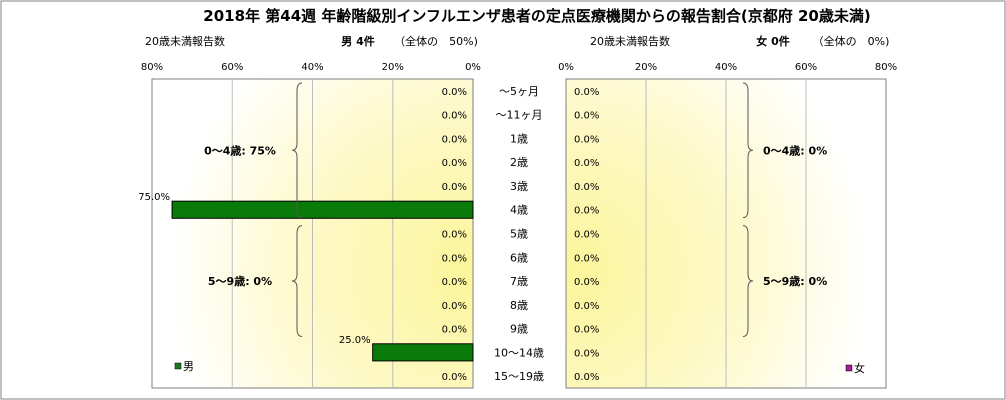 Image resolution: width=1006 pixels, height=400 pixels. Describe the element at coordinates (519, 210) in the screenshot. I see `age-label: 4歳` at that location.